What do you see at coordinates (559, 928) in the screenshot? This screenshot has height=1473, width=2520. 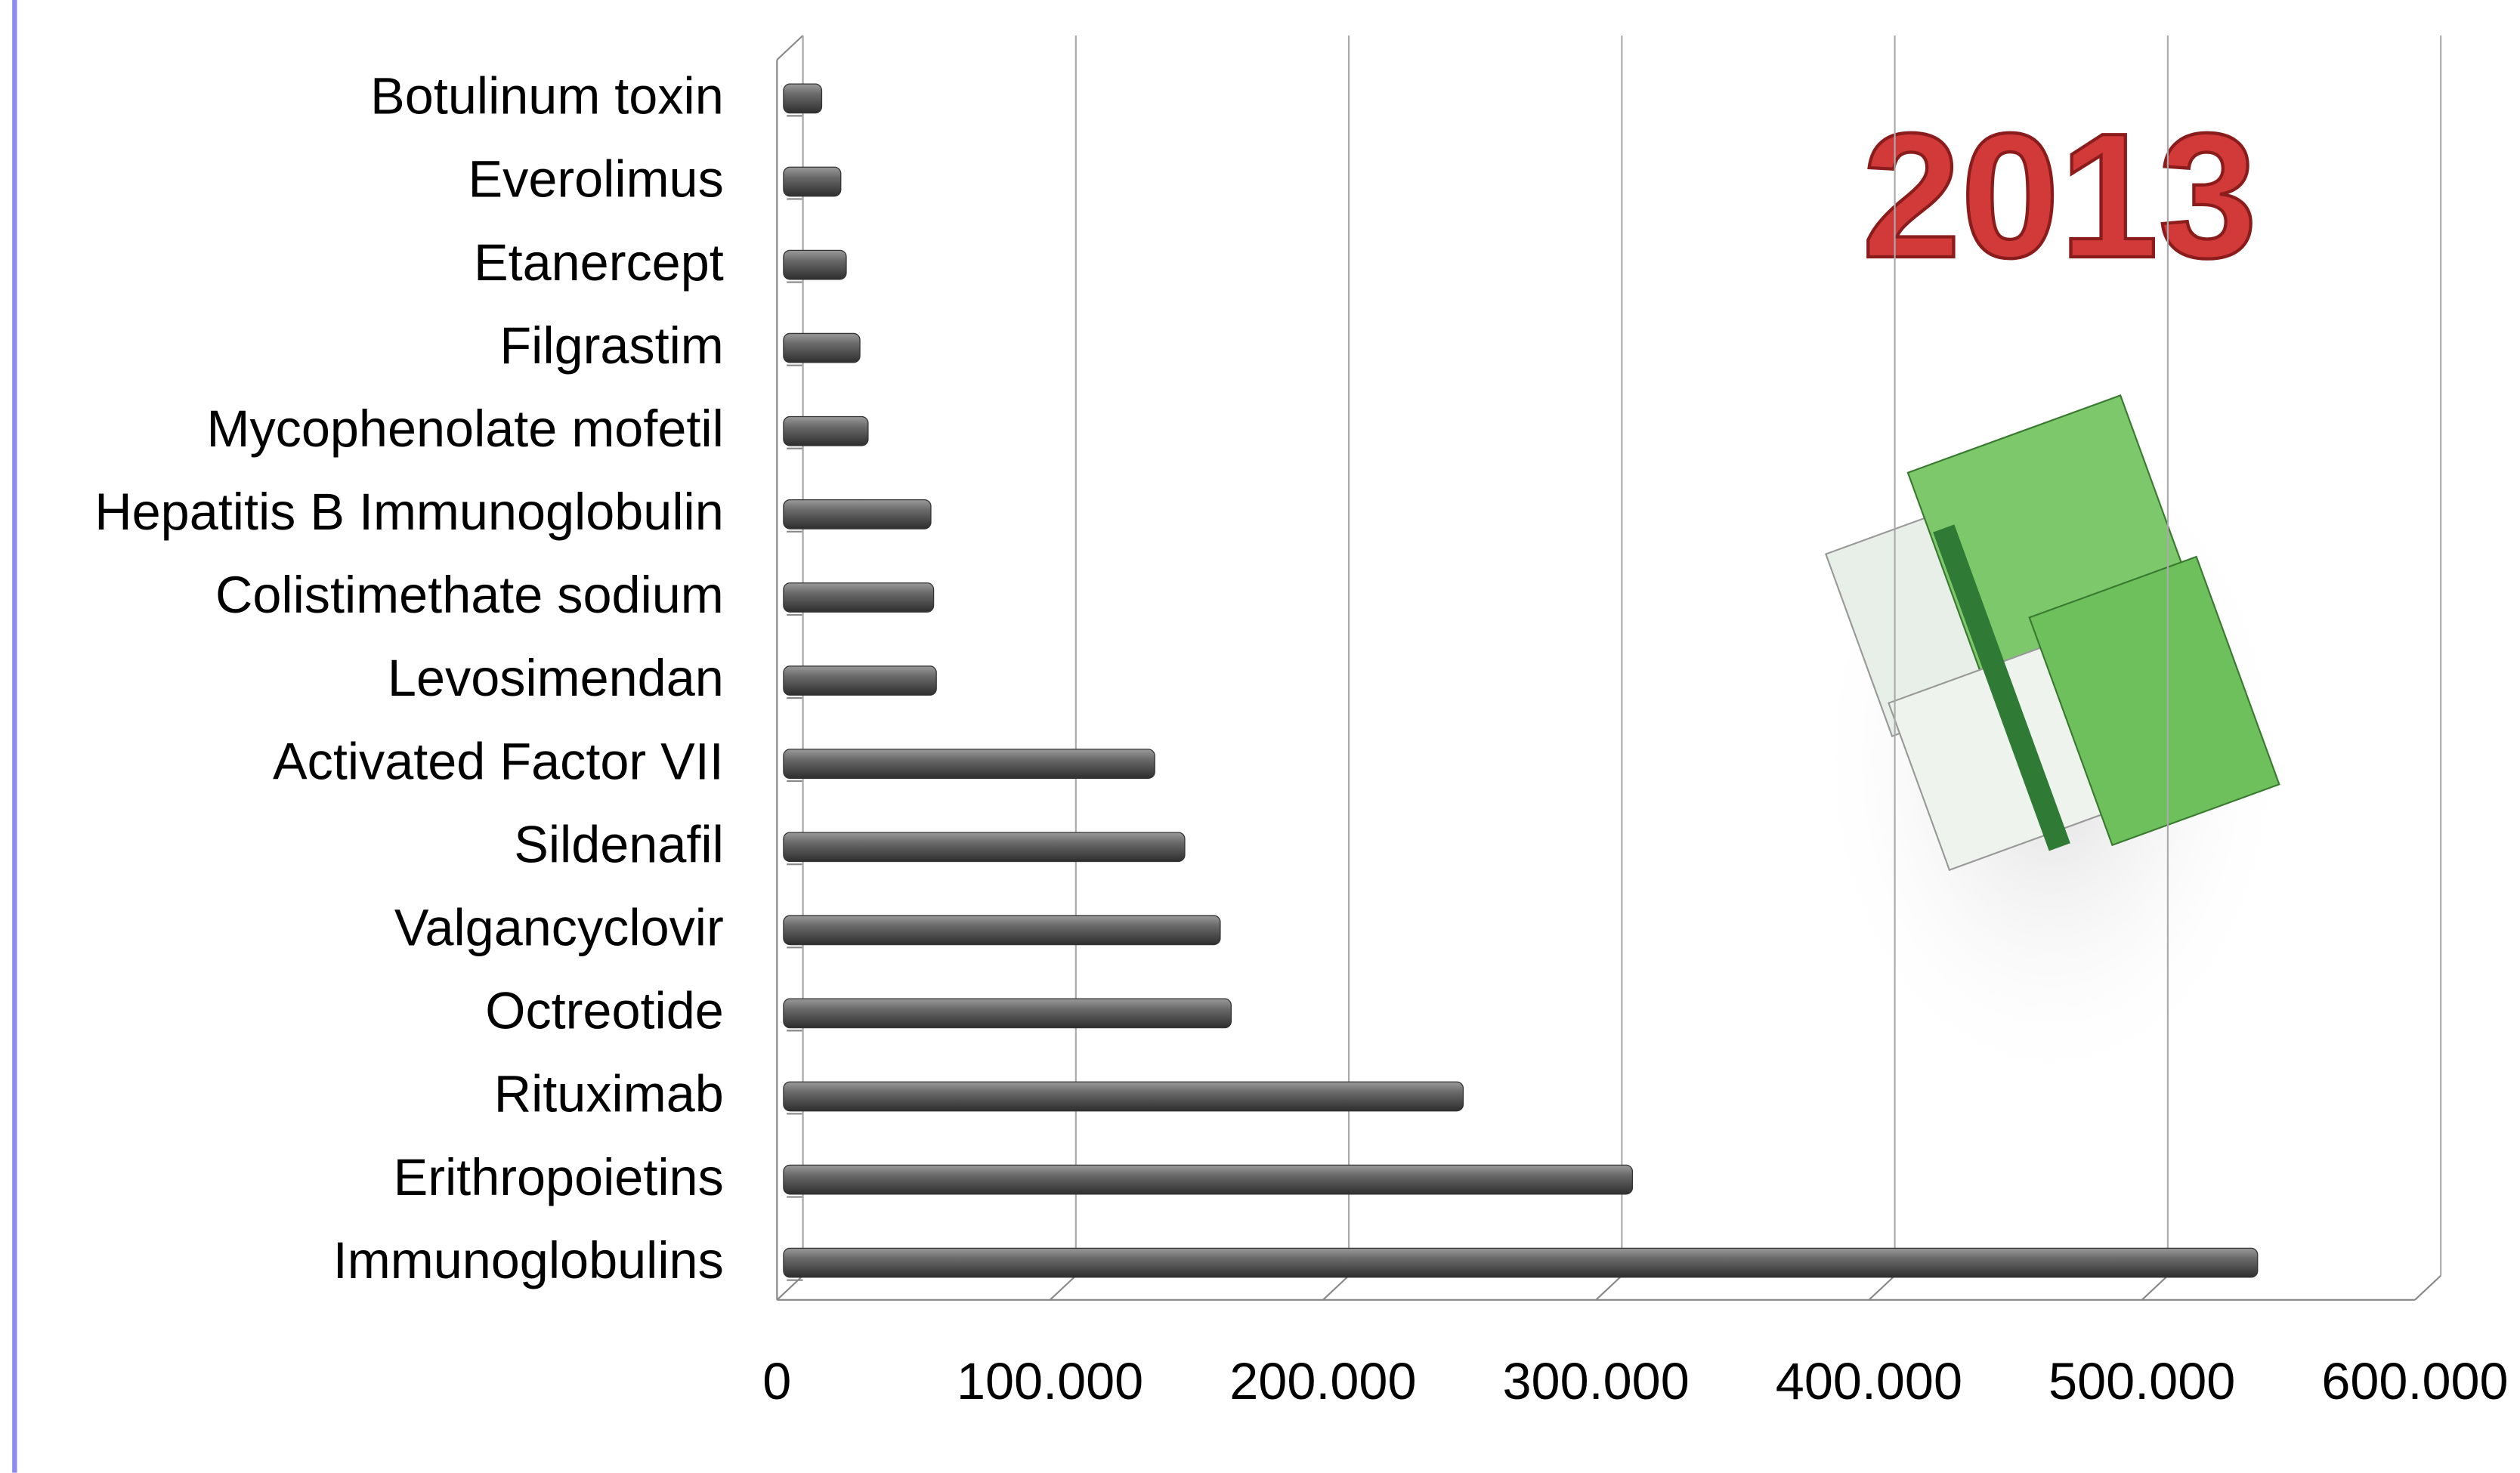 I see `y-tick-label: Valgancyclovir` at bounding box center [559, 928].